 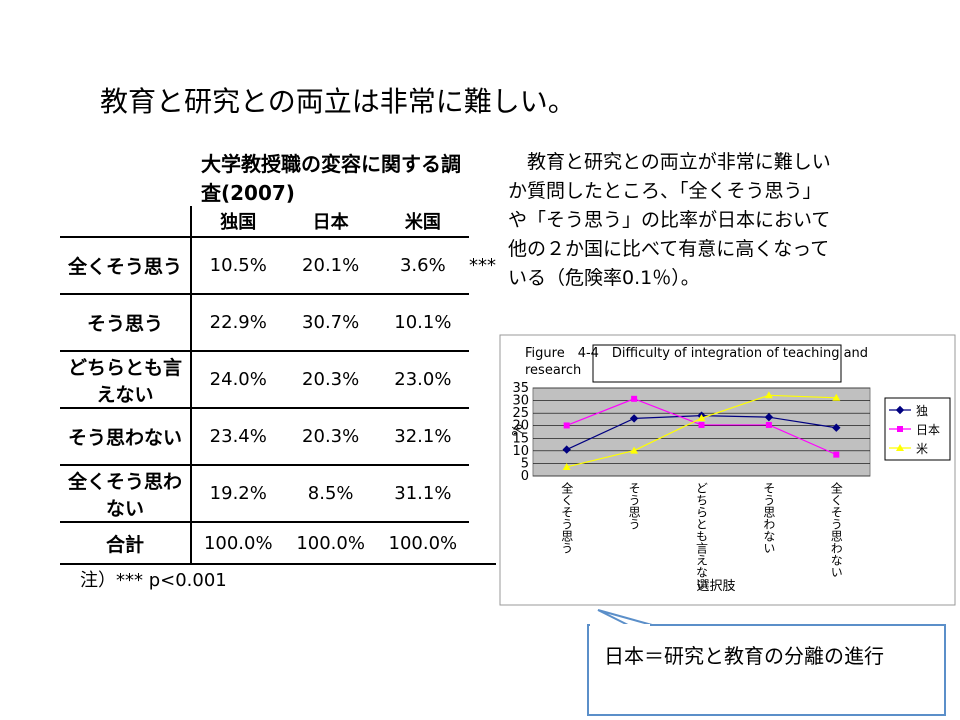 What do you see at coordinates (525, 476) in the screenshot?
I see `y-tick-label: 0` at bounding box center [525, 476].